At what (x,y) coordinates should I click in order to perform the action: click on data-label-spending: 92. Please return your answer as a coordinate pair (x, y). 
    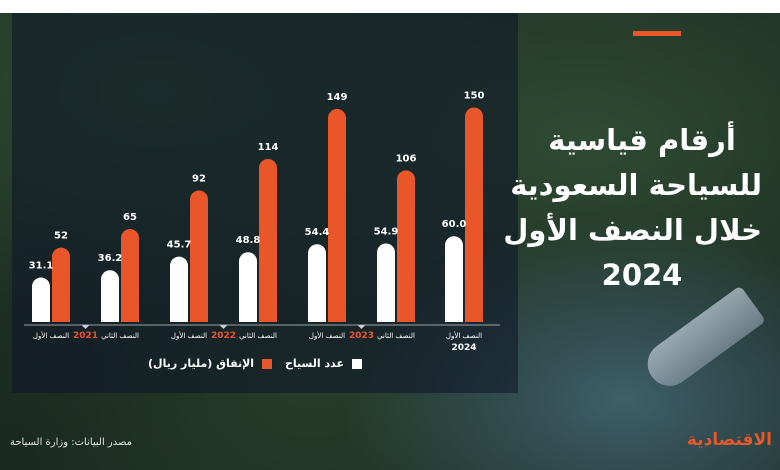
    Looking at the image, I should click on (199, 178).